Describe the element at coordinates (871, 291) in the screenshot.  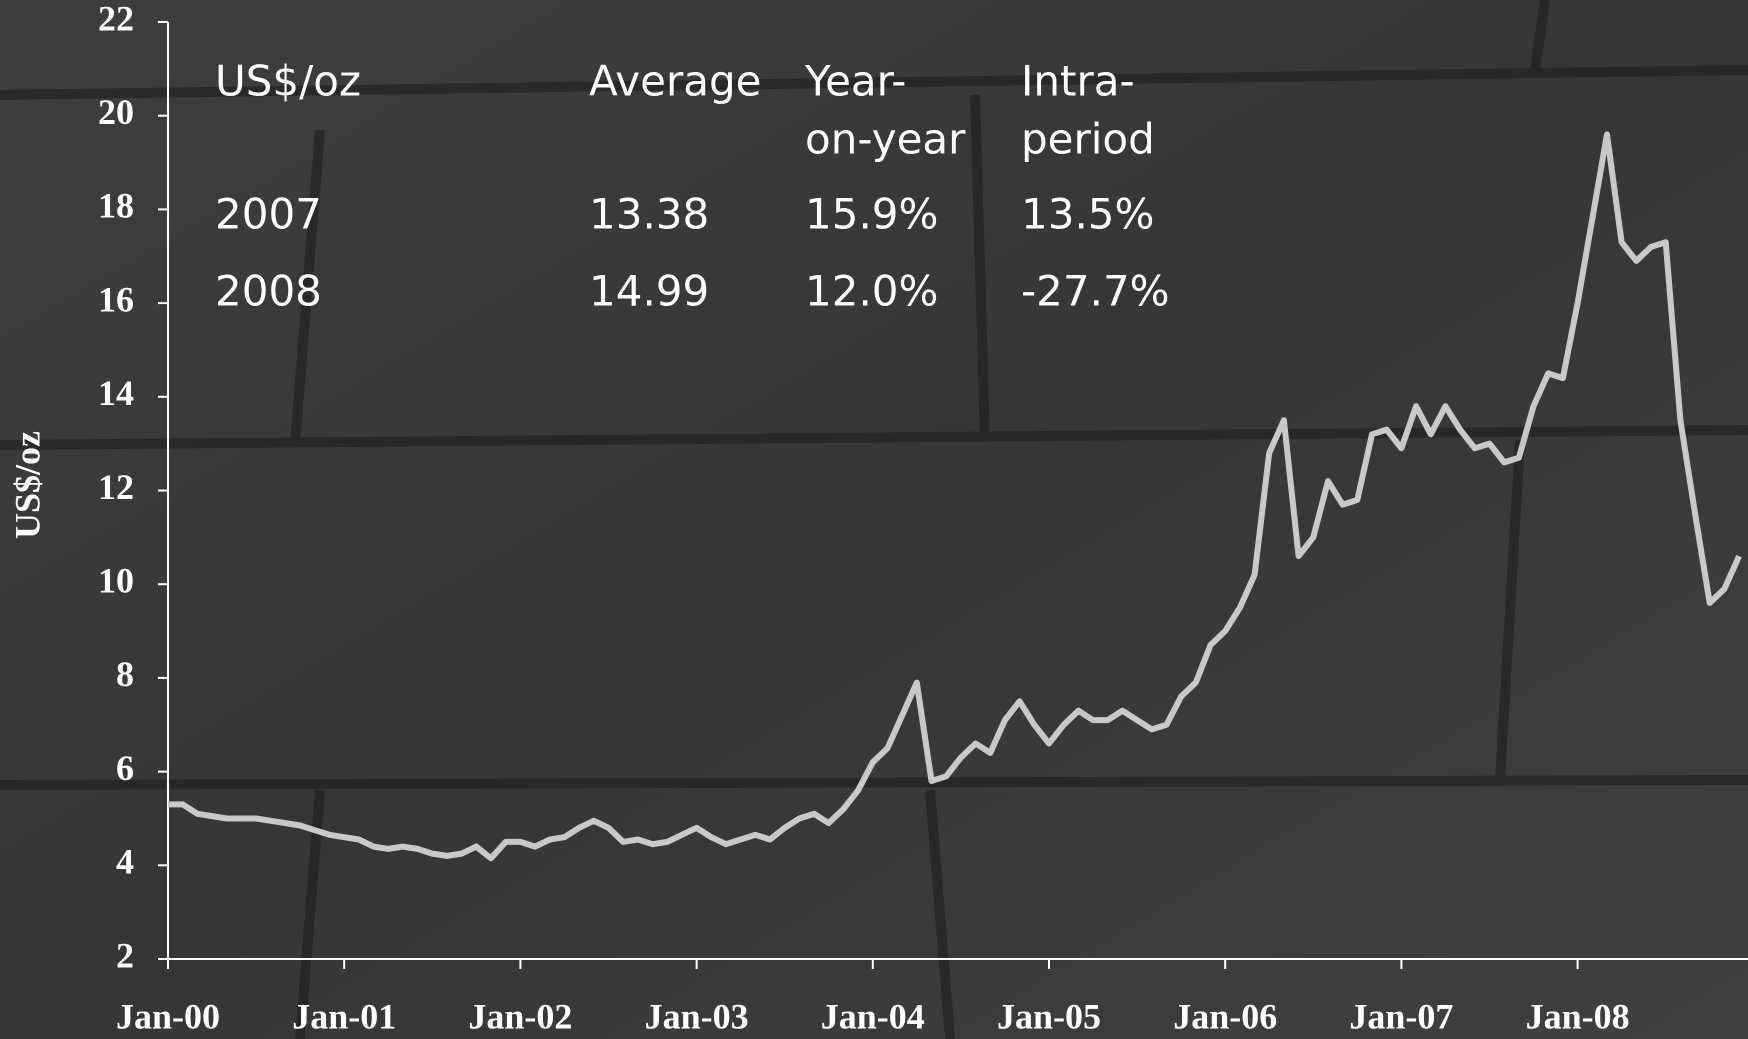
I see `table-cell: 12.0%` at that location.